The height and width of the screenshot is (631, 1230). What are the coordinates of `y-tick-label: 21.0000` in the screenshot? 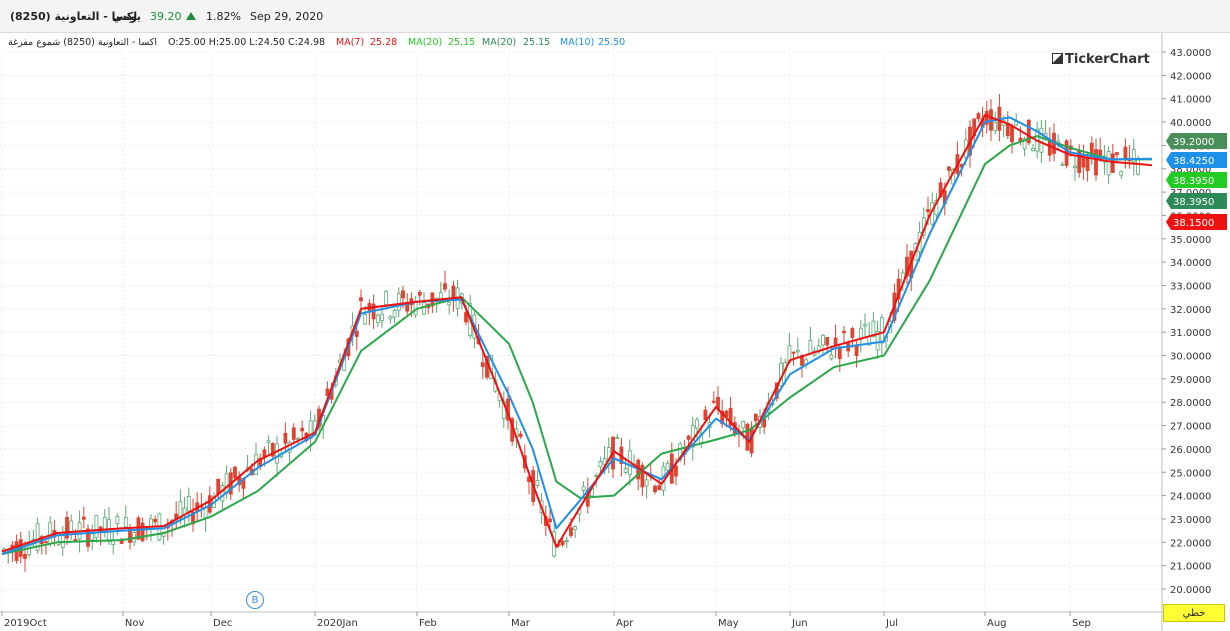 It's located at (1190, 567).